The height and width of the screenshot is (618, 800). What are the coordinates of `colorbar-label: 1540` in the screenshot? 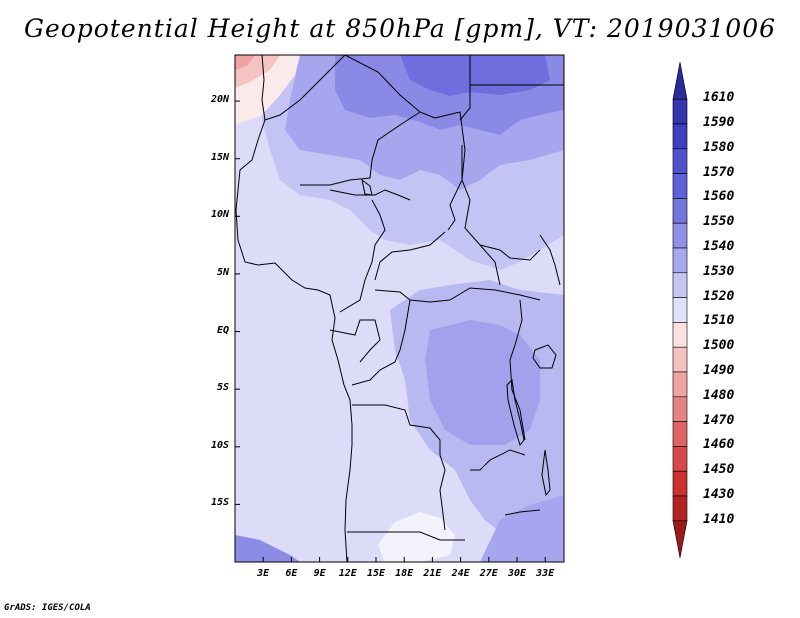 It's located at (719, 246).